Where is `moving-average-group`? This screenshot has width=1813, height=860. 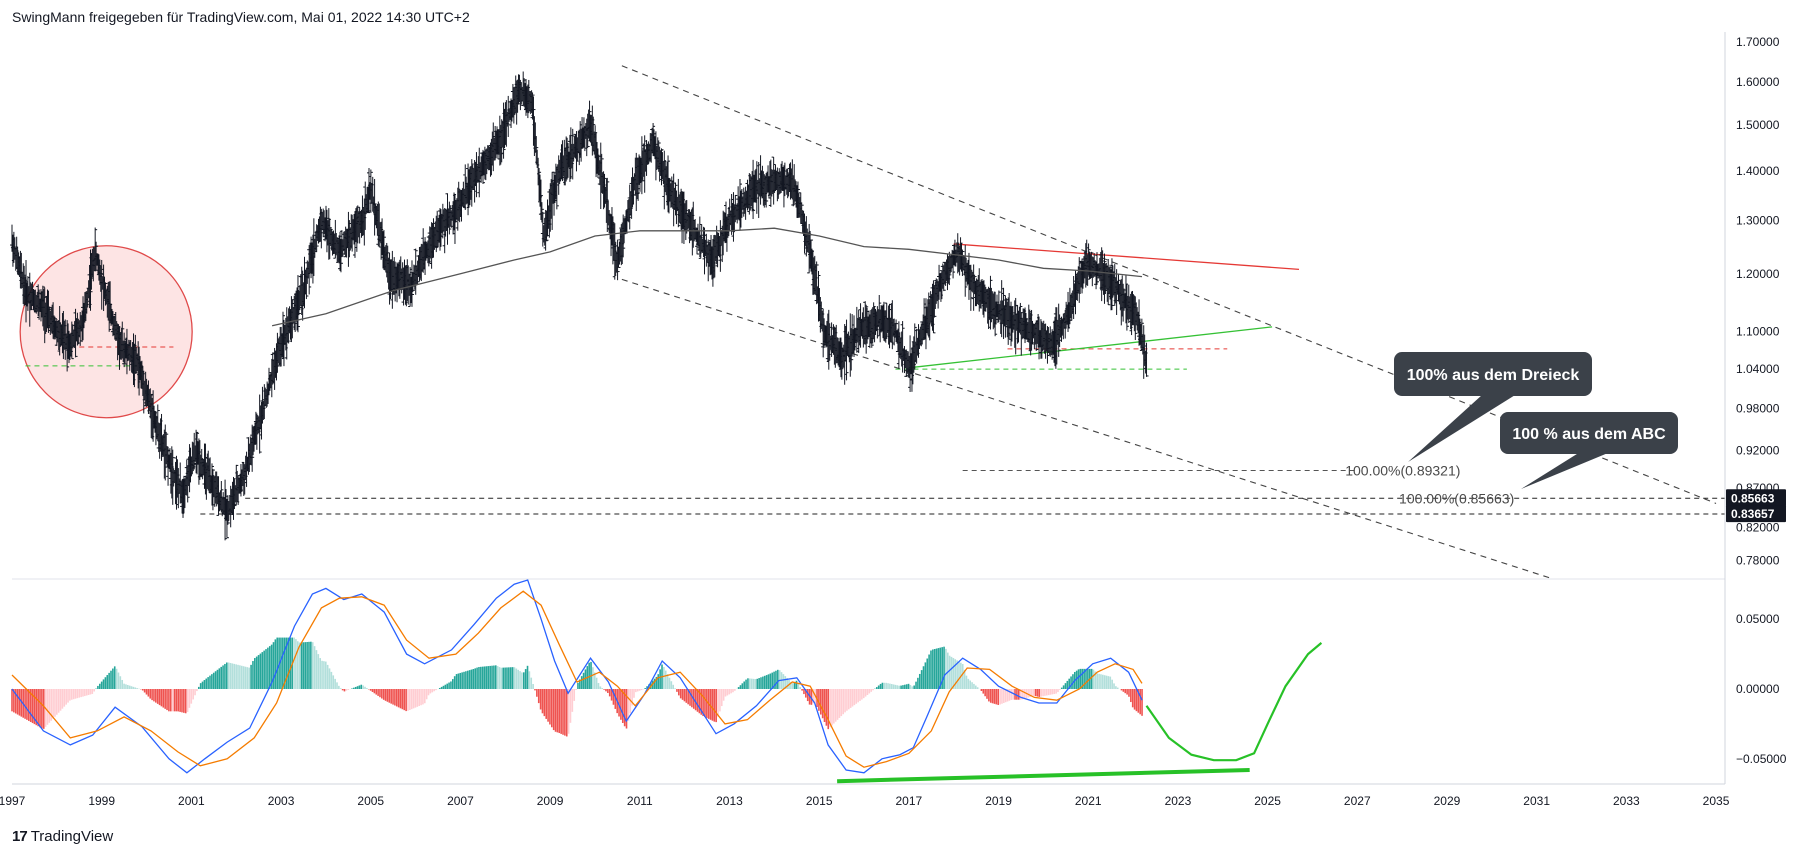 moving-average-group is located at coordinates (707, 277).